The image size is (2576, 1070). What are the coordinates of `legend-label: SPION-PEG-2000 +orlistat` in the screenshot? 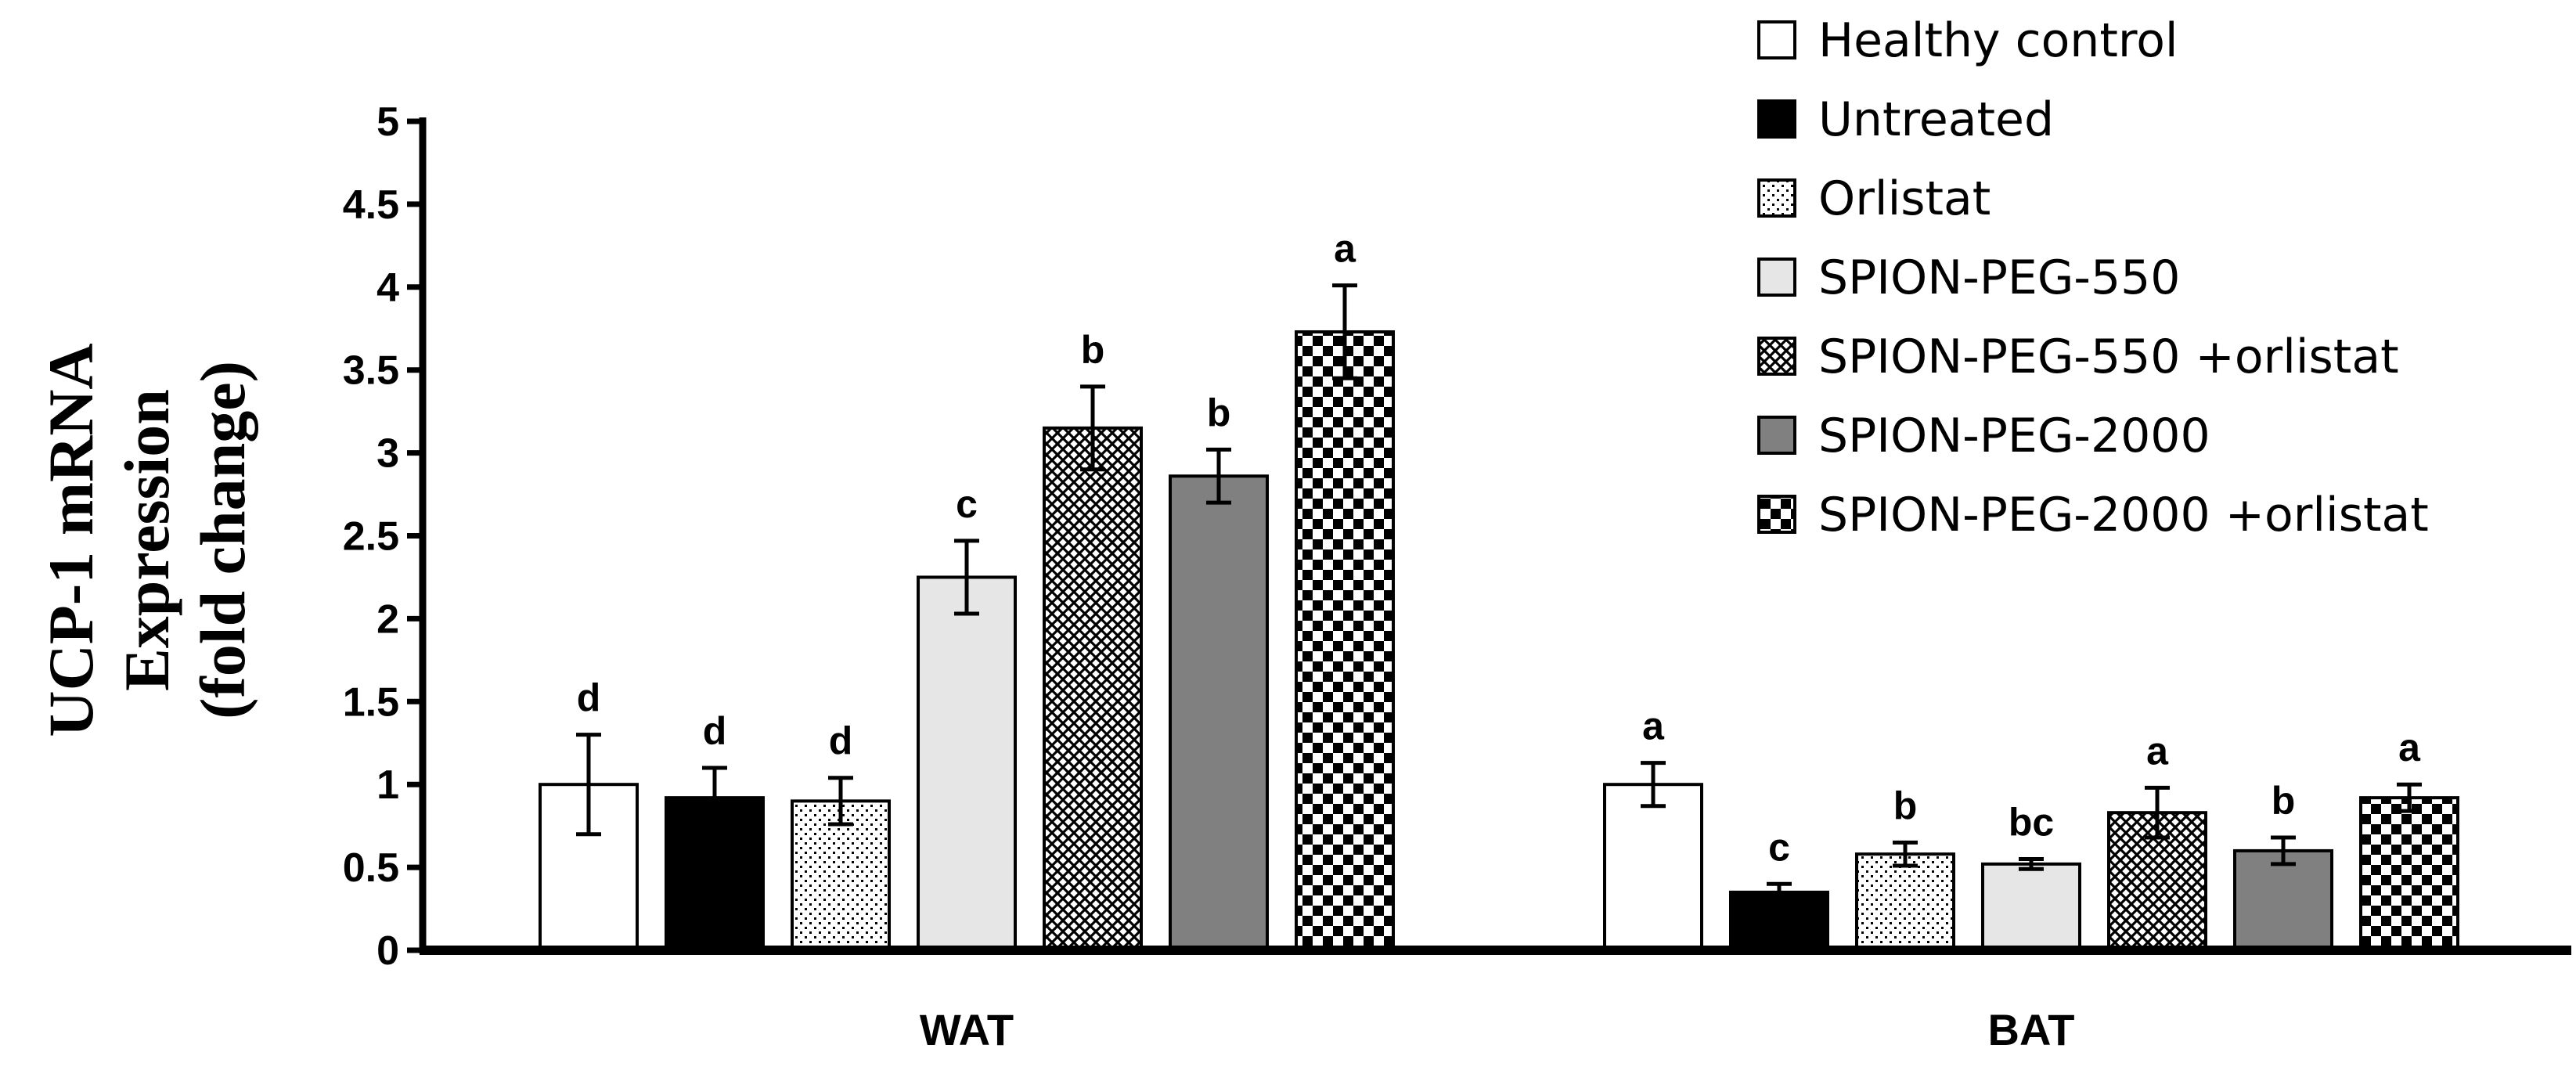 It's located at (2123, 515).